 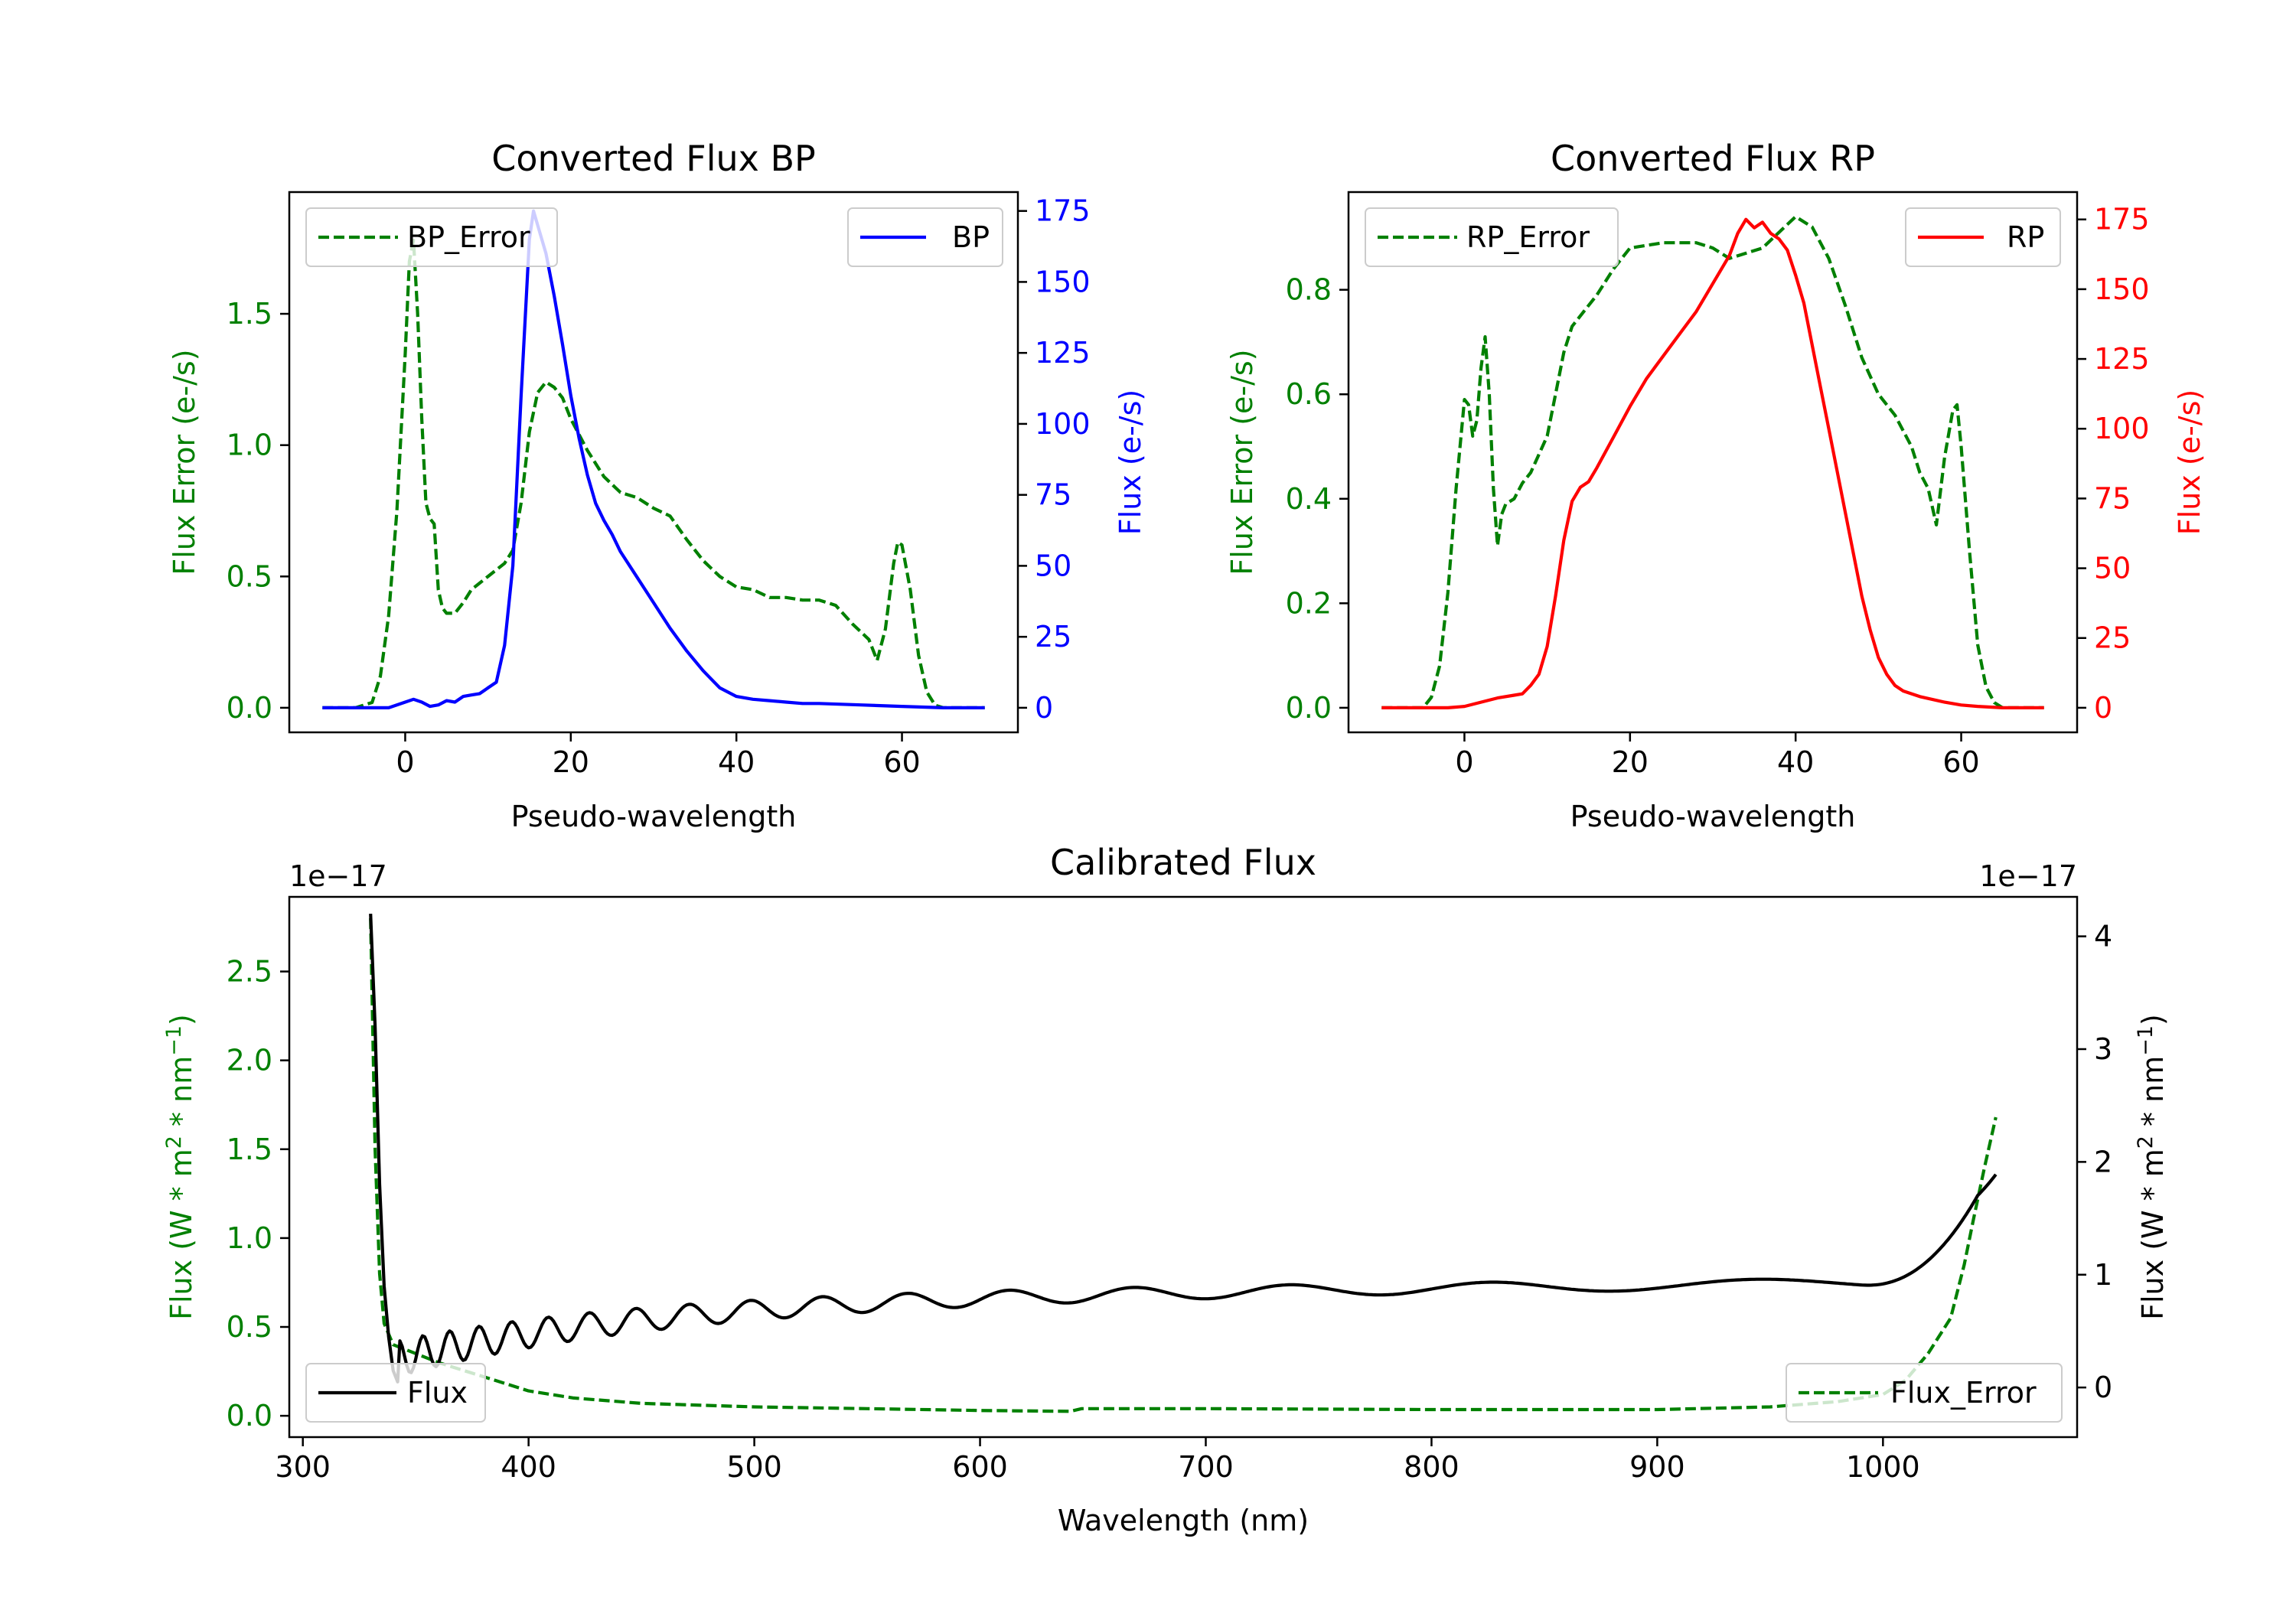 I want to click on cal-xlabel: Wavelength (nm), so click(x=1183, y=1520).